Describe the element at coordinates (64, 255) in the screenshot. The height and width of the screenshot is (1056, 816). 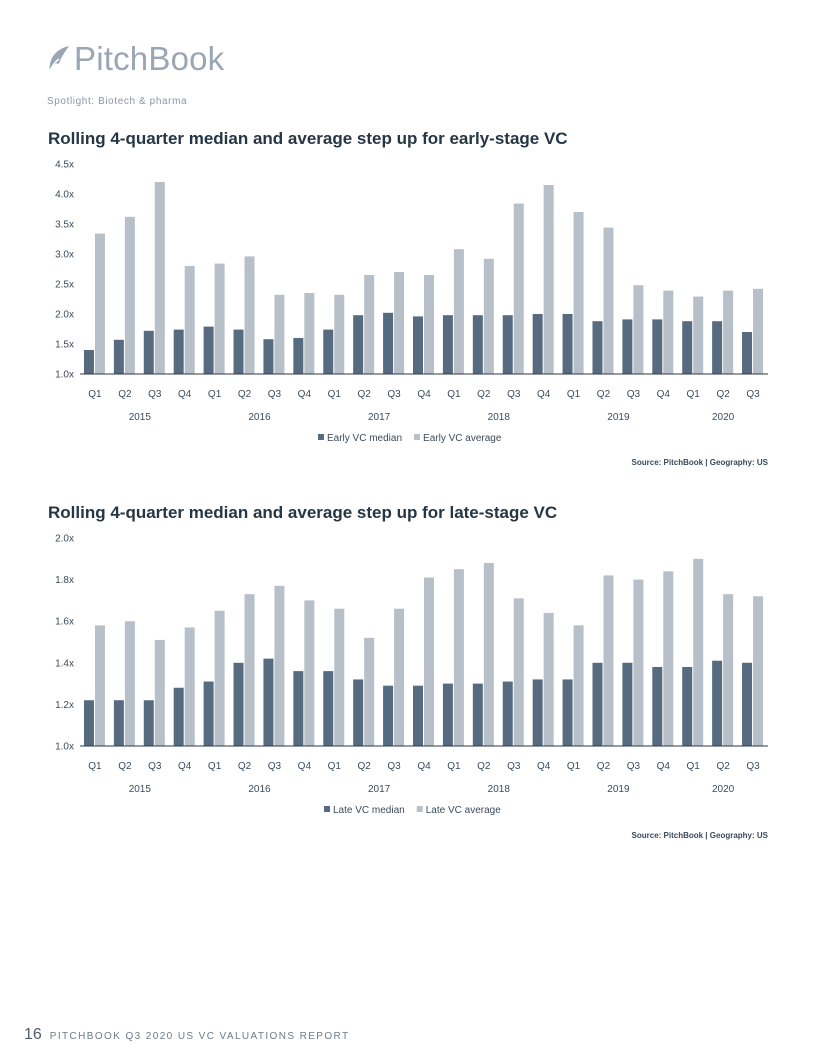
I see `y-tick-label: 3.0x` at that location.